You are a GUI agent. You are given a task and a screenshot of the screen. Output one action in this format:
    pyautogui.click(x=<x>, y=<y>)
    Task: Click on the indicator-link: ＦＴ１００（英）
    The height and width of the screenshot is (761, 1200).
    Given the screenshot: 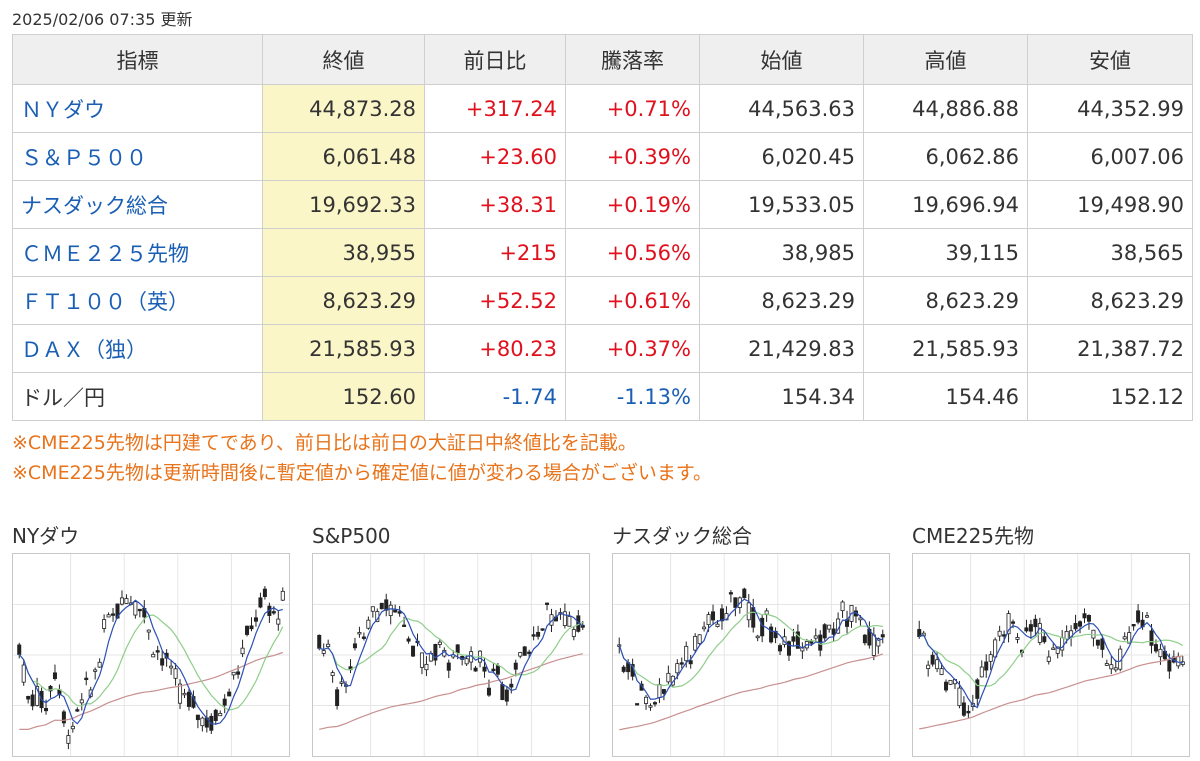 What is the action you would take?
    pyautogui.click(x=105, y=301)
    